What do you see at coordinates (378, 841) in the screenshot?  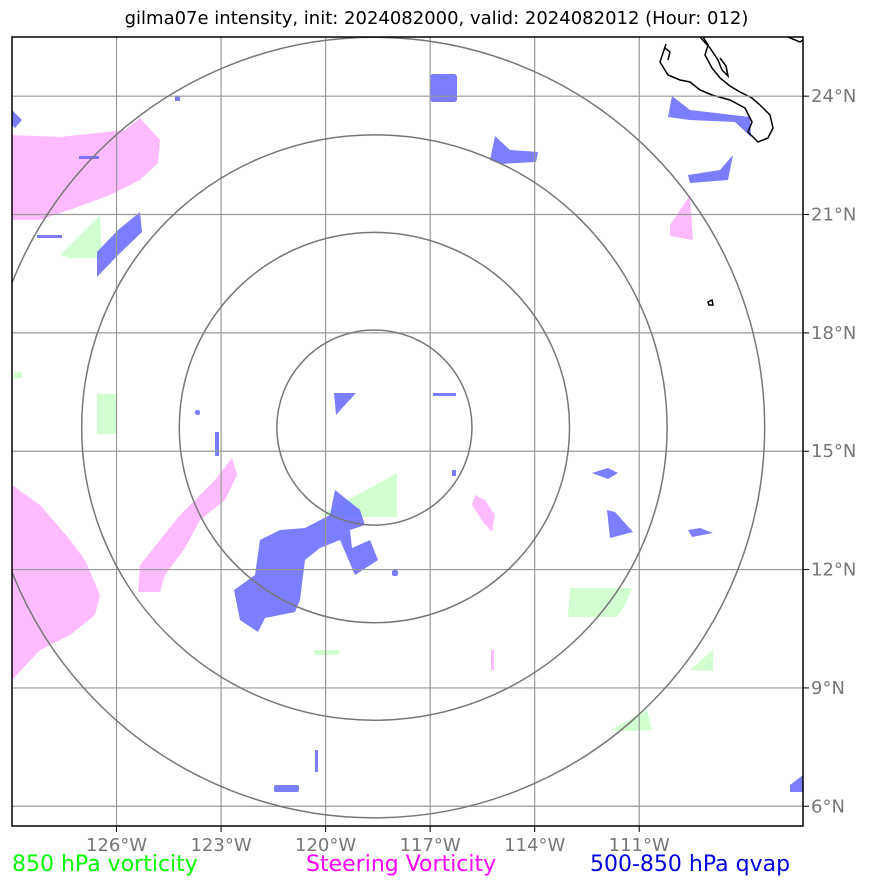 I see `longitude-tick-labels: 126°W 123°W 120°W 117°W 114°W 111°W` at bounding box center [378, 841].